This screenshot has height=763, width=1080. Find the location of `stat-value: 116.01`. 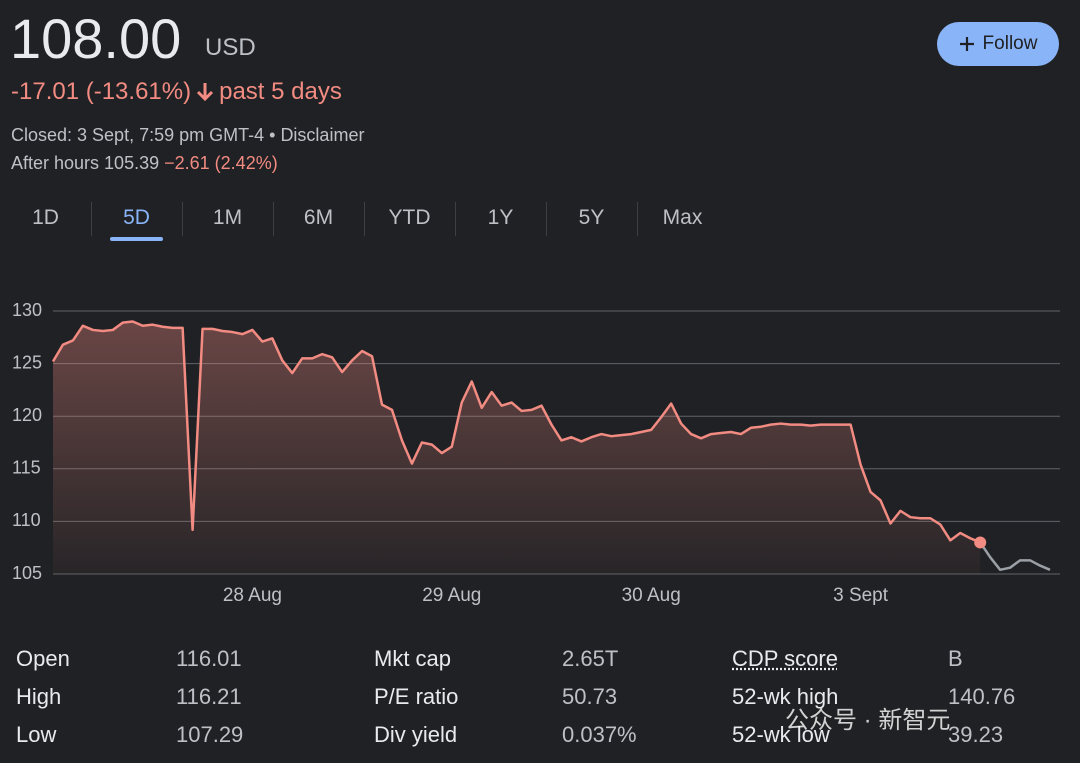

stat-value: 116.01 is located at coordinates (209, 658).